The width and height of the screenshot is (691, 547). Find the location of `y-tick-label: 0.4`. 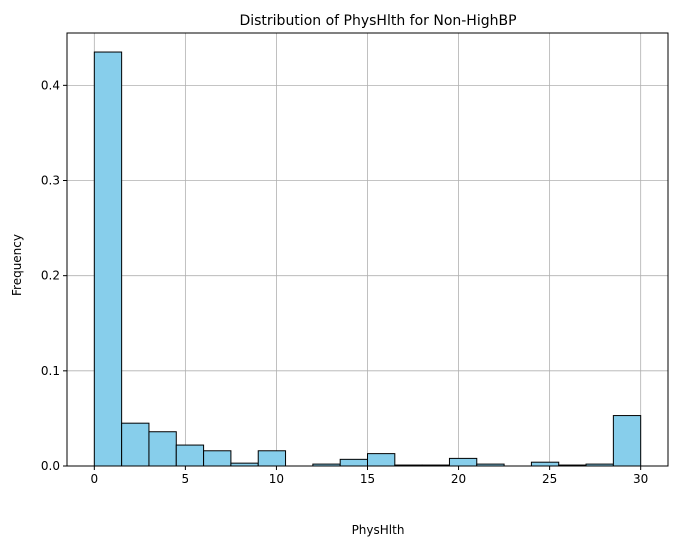

y-tick-label: 0.4 is located at coordinates (50, 85).